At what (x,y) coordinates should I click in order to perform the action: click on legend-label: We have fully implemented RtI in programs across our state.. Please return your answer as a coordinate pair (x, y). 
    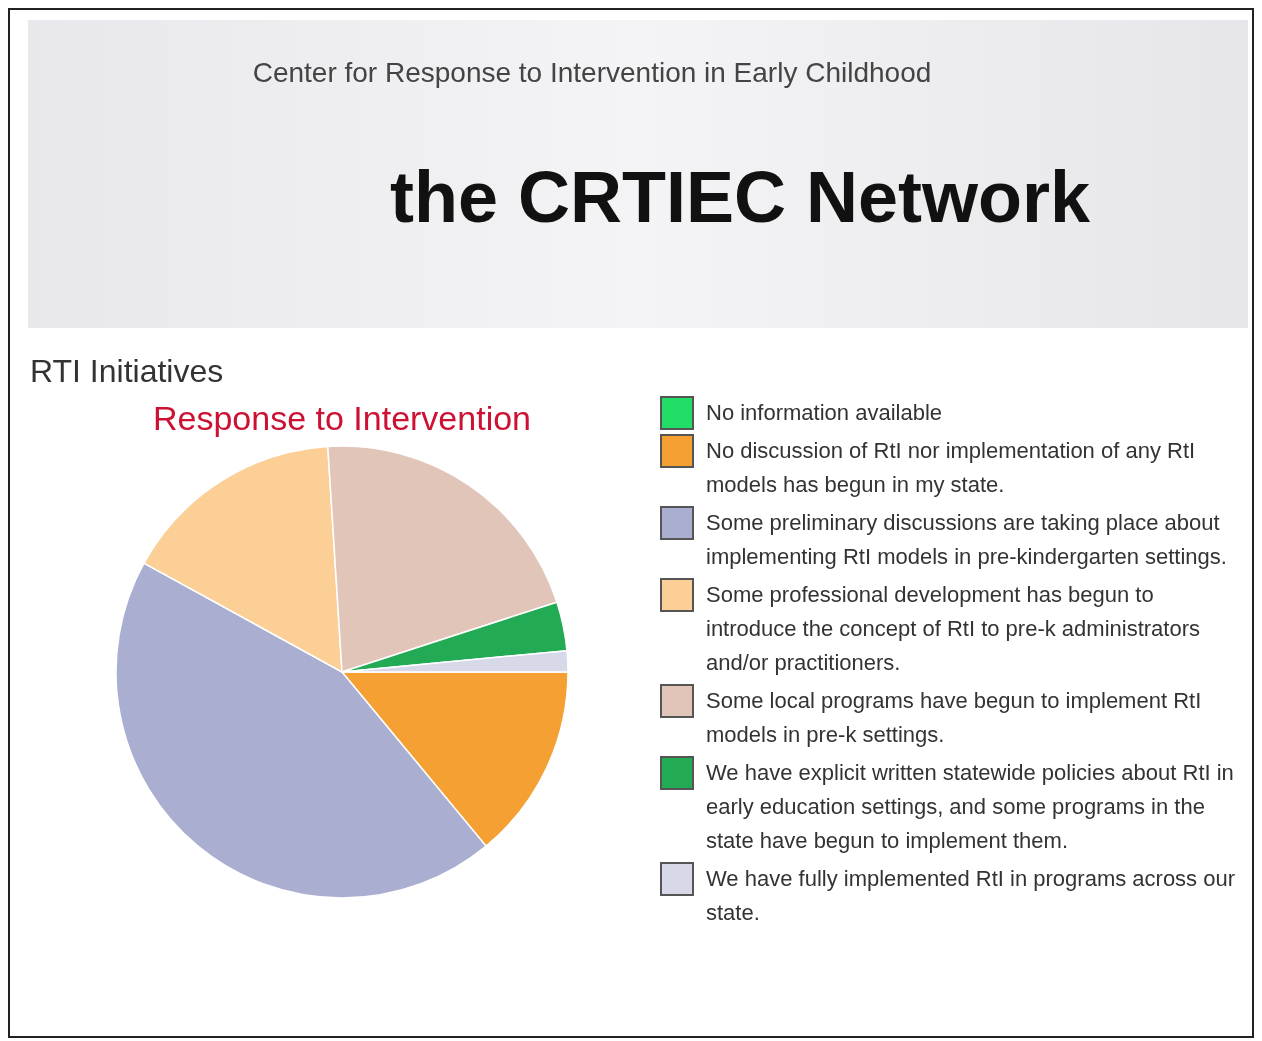
    Looking at the image, I should click on (971, 896).